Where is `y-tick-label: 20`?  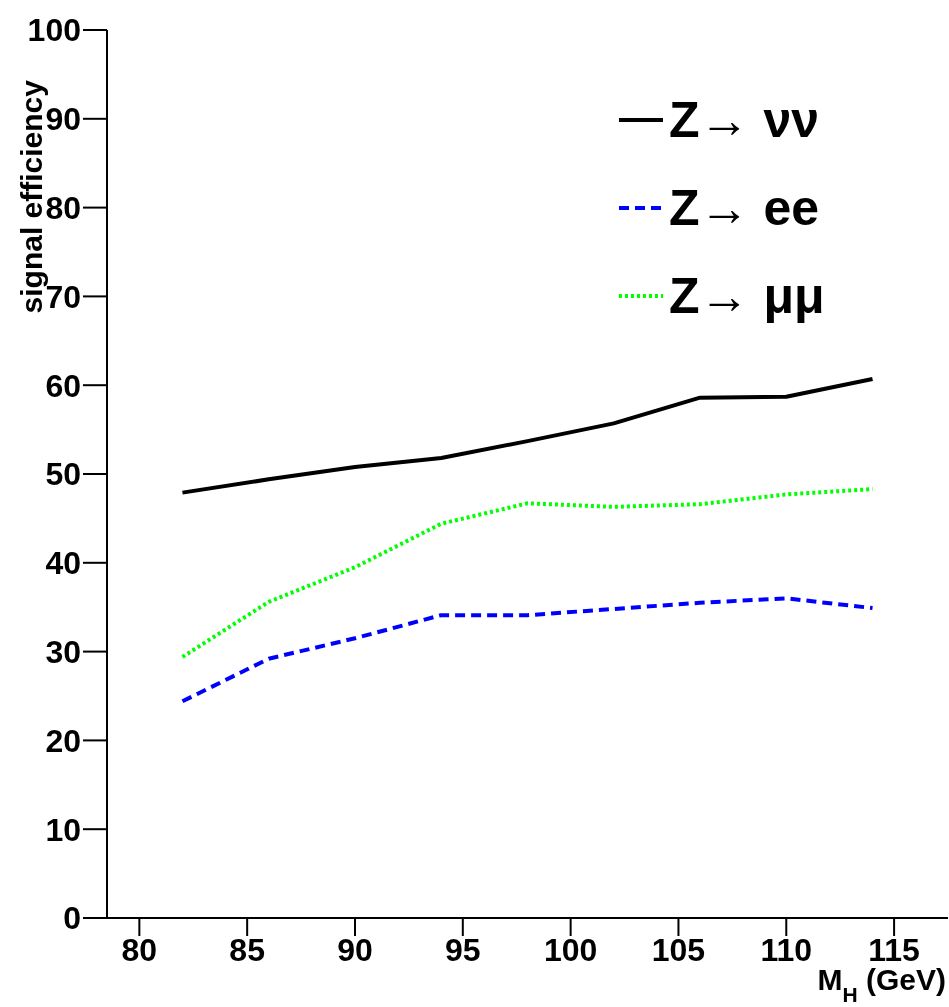
y-tick-label: 20 is located at coordinates (63, 740).